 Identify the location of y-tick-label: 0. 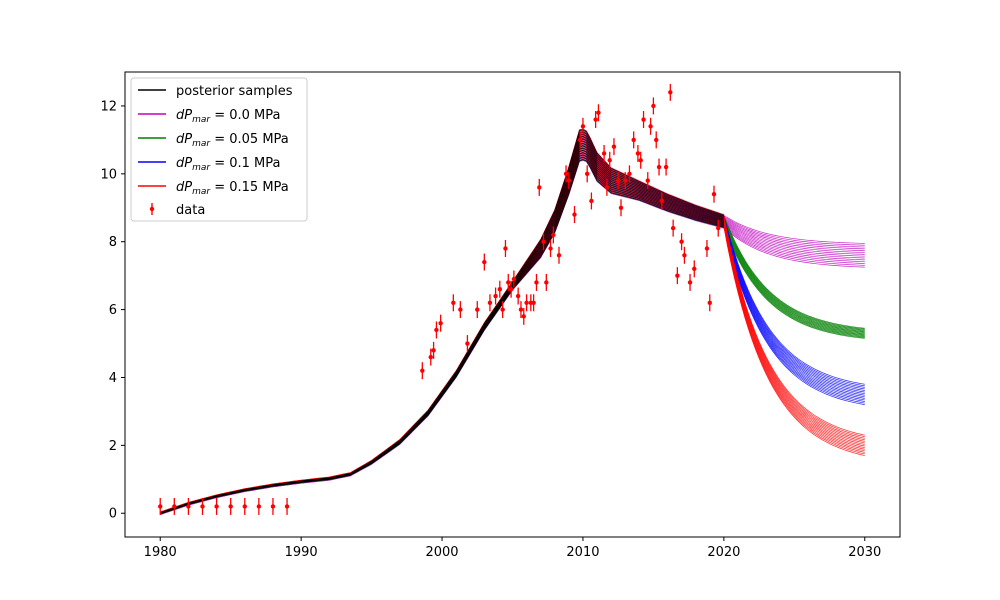
(113, 514).